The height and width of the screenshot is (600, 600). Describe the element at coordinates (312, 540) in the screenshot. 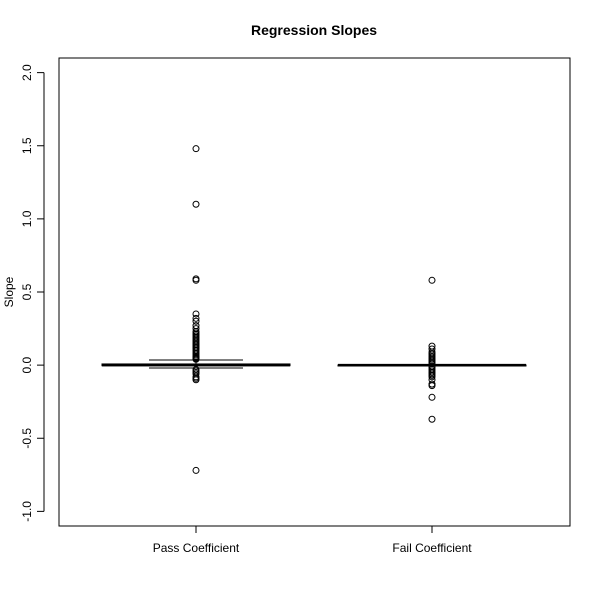

I see `x-axis-ticks: Pass Coefficient Fail Coefficient` at that location.